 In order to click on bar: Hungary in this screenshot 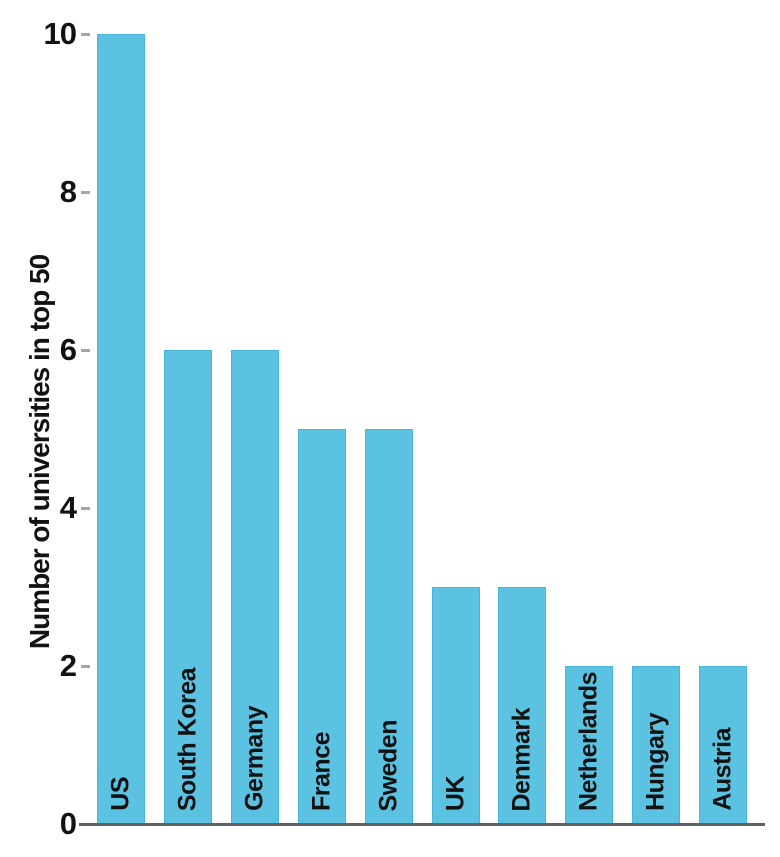, I will do `click(656, 745)`.